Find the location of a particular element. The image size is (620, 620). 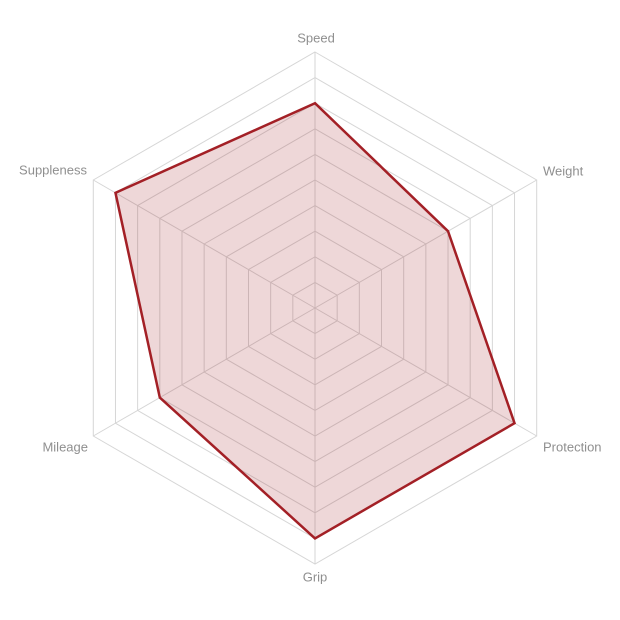

axis-label-mileage: Mileage is located at coordinates (65, 447).